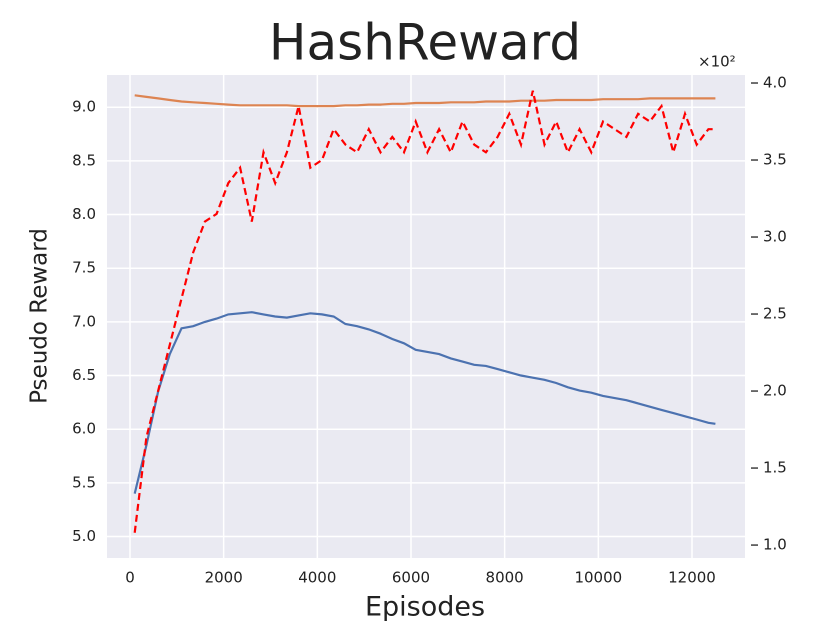 This screenshot has height=623, width=830. Describe the element at coordinates (84, 321) in the screenshot. I see `y-tick-label: 7.0` at that location.